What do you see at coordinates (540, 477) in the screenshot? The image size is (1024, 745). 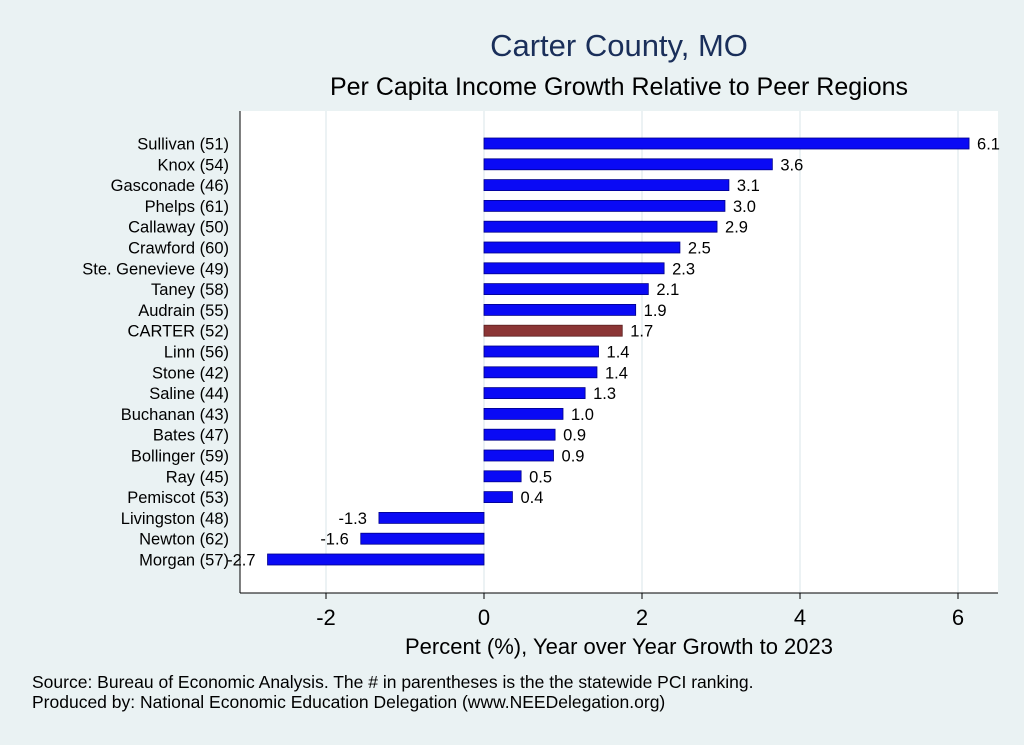 I see `data-label: 0.5` at bounding box center [540, 477].